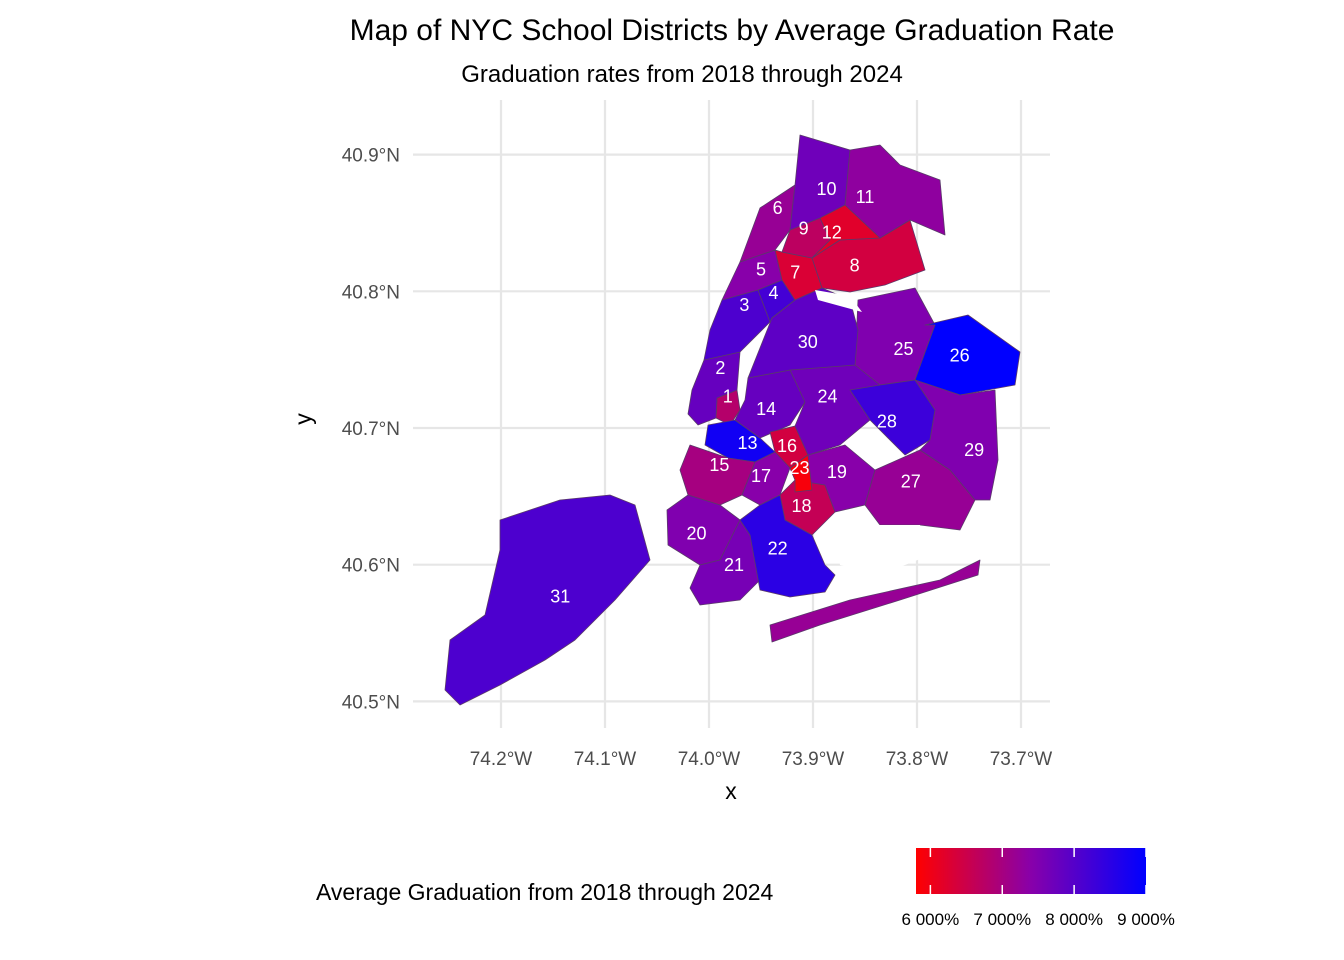 Image resolution: width=1344 pixels, height=960 pixels. I want to click on district-label: 16, so click(787, 446).